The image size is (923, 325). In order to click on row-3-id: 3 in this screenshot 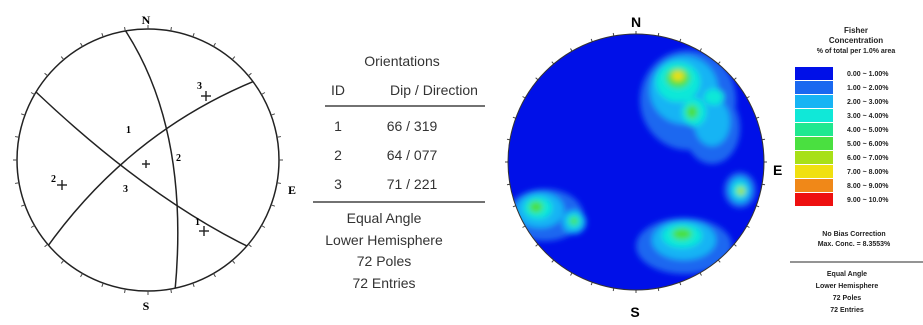, I will do `click(338, 184)`.